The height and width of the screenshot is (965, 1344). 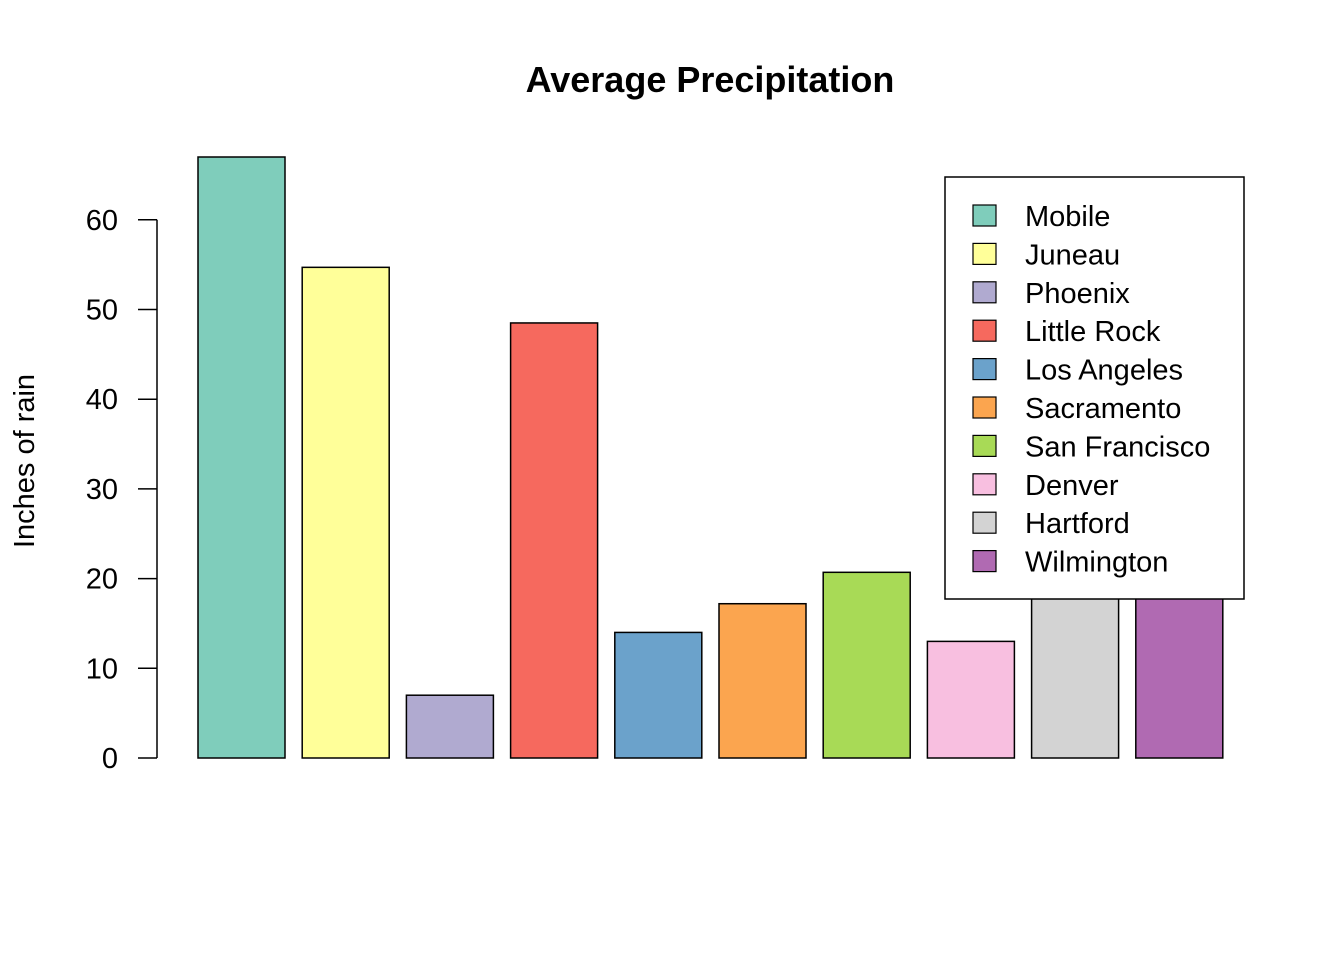 I want to click on y-tick-label: 40, so click(x=102, y=400).